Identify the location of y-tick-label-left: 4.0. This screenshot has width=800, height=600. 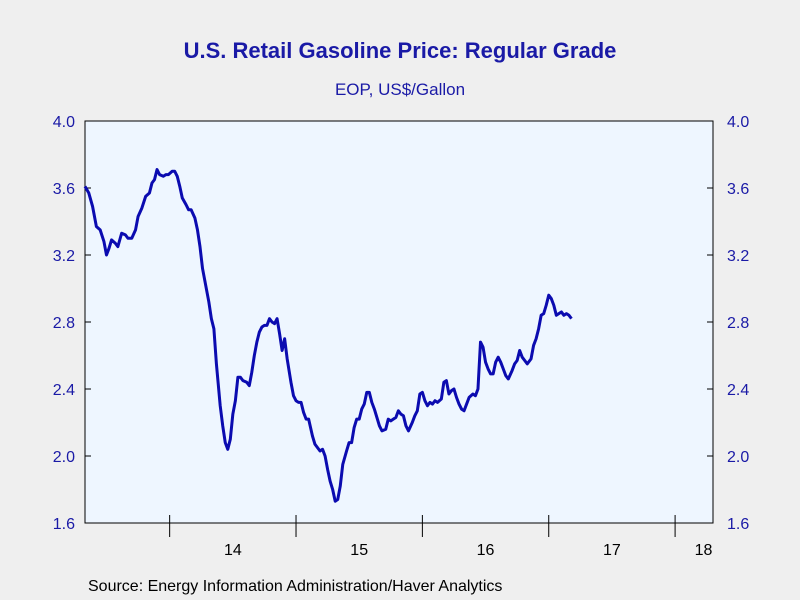
(64, 122).